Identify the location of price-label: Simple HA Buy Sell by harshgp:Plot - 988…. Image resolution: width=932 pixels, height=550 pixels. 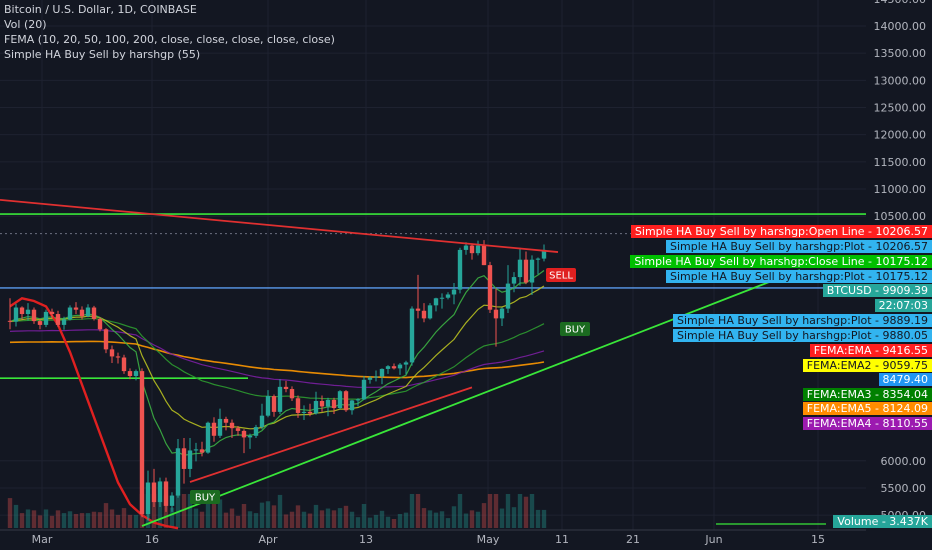
(802, 320).